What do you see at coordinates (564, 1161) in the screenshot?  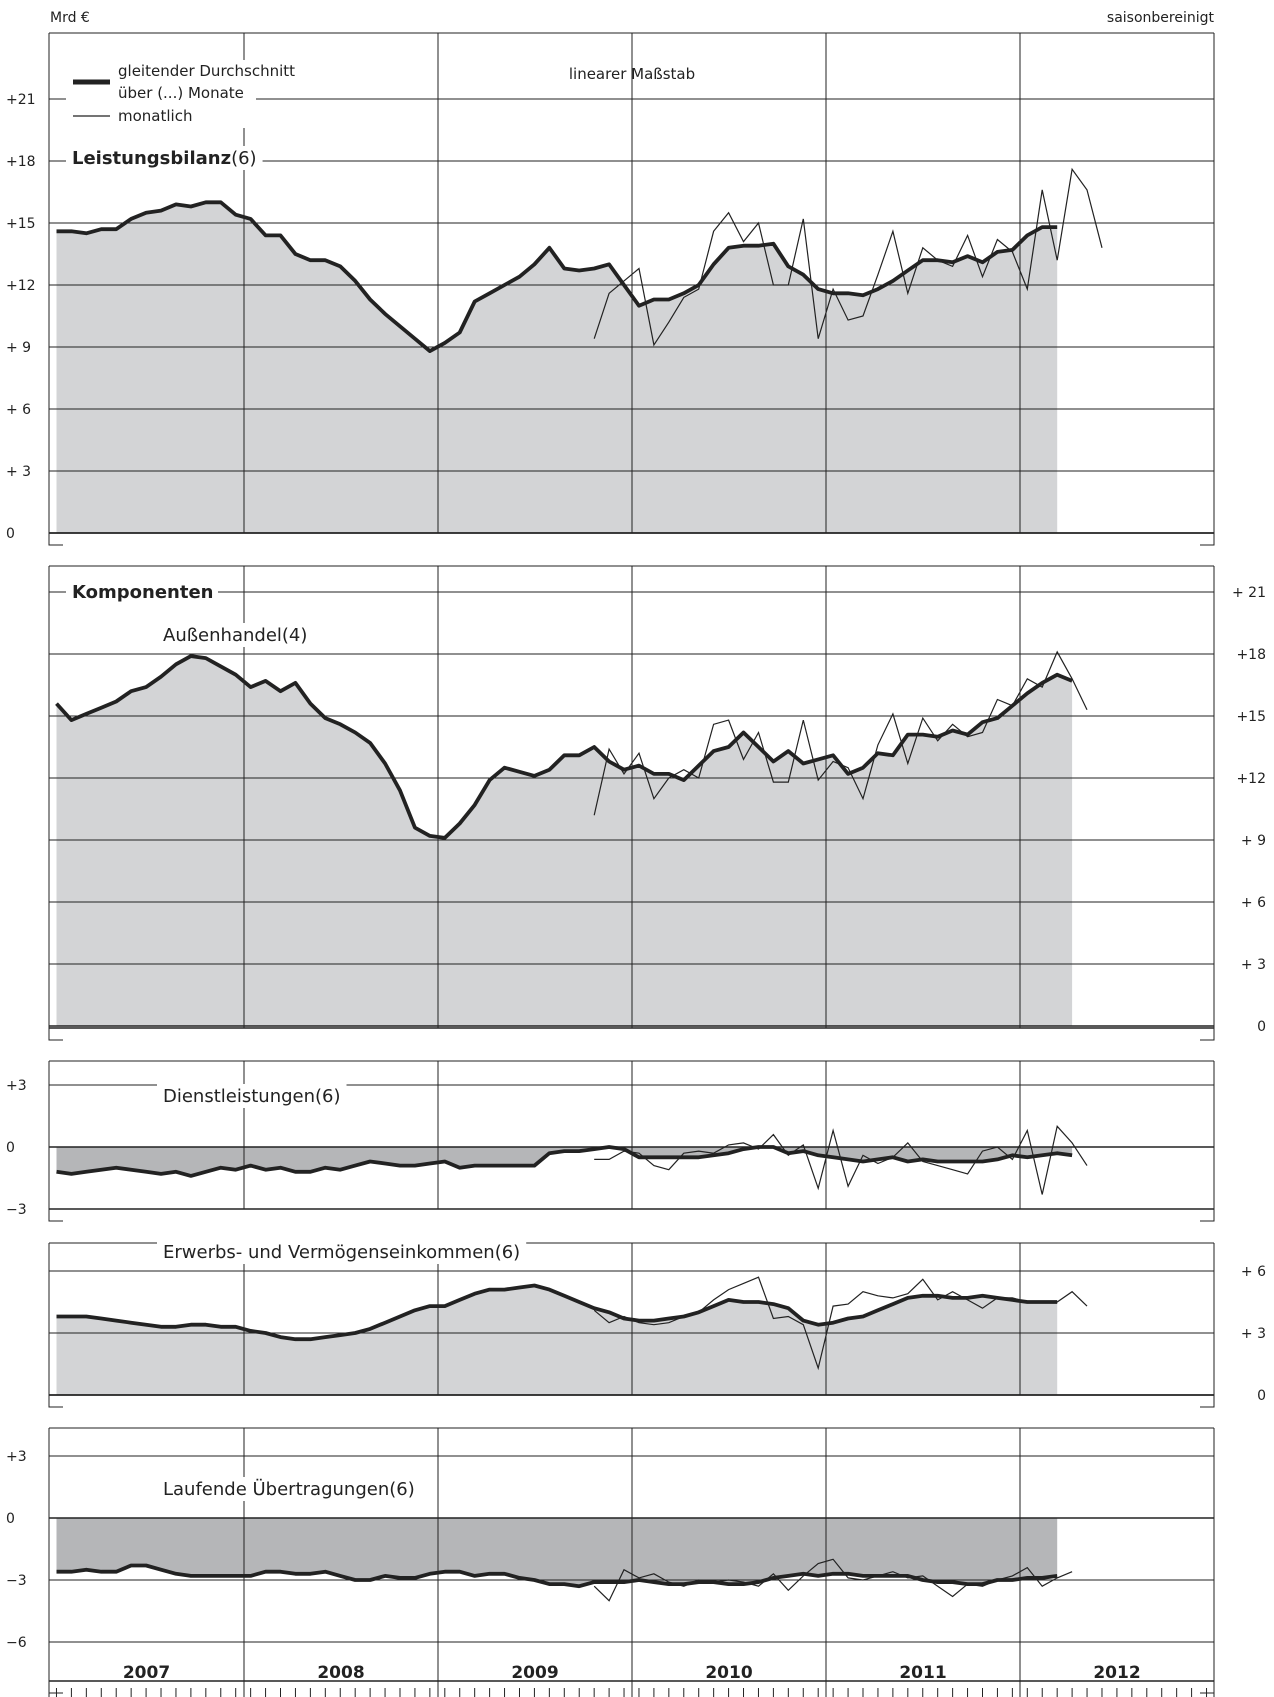 I see `dienstleistungen-average-line` at bounding box center [564, 1161].